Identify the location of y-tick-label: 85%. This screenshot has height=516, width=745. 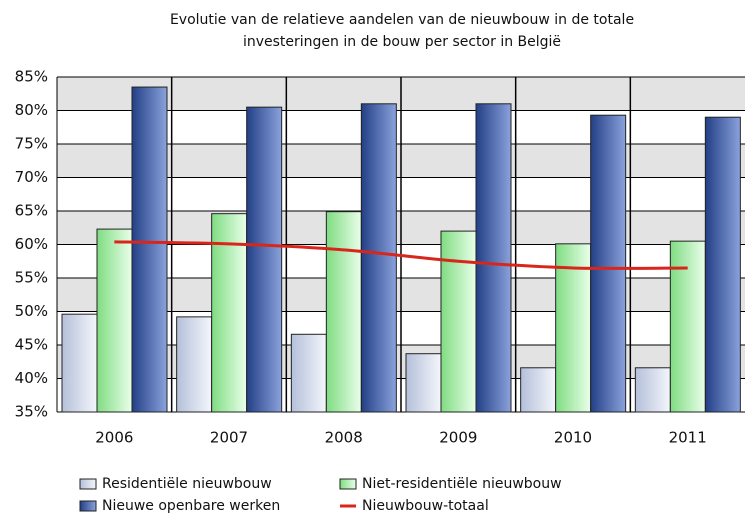
(31, 77).